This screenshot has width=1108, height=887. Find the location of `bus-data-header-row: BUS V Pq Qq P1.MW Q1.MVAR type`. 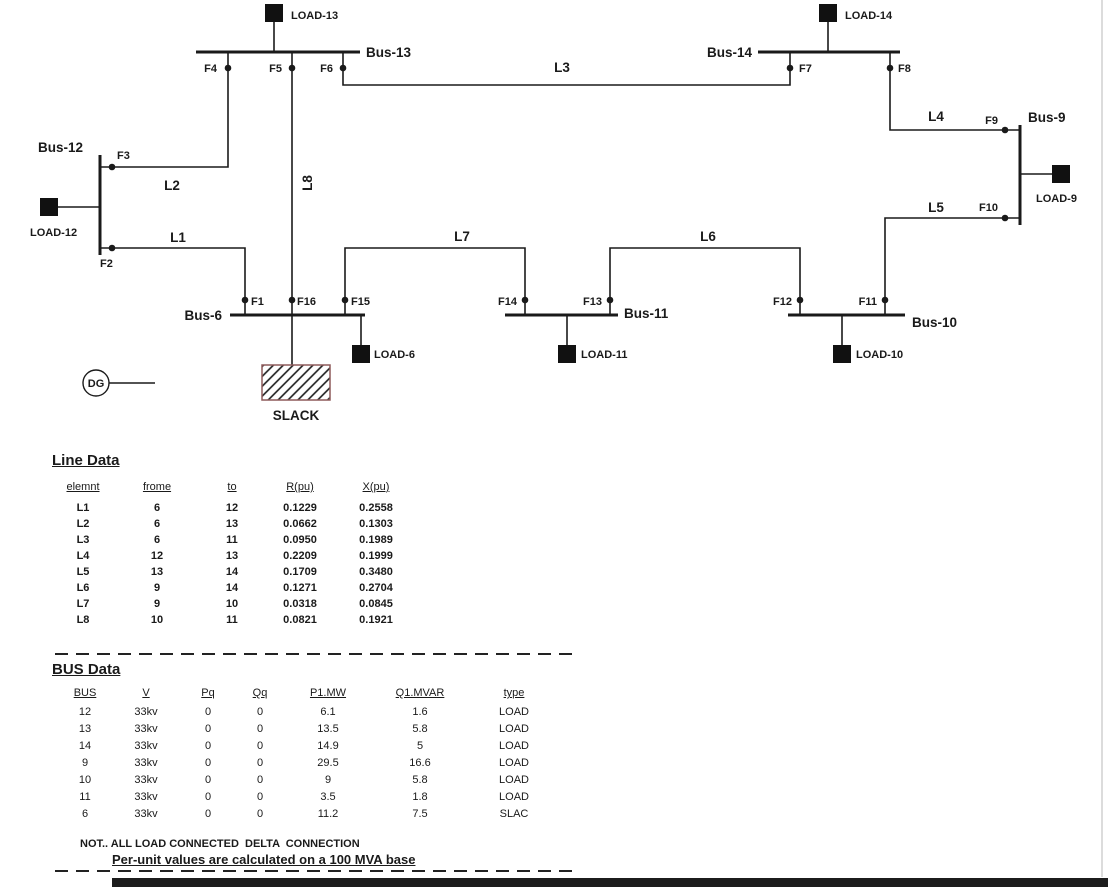

bus-data-header-row: BUS V Pq Qq P1.MW Q1.MVAR type is located at coordinates (309, 695).